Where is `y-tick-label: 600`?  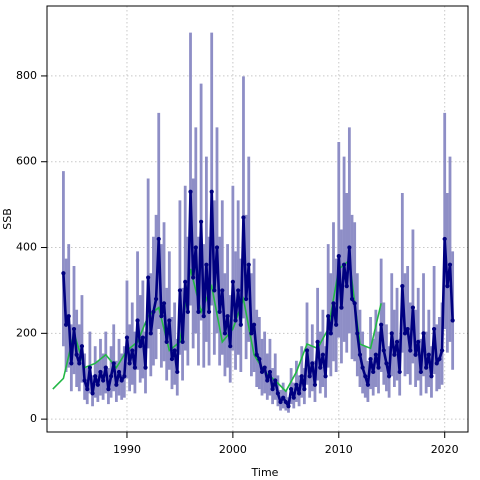
y-tick-label: 600 is located at coordinates (26, 161).